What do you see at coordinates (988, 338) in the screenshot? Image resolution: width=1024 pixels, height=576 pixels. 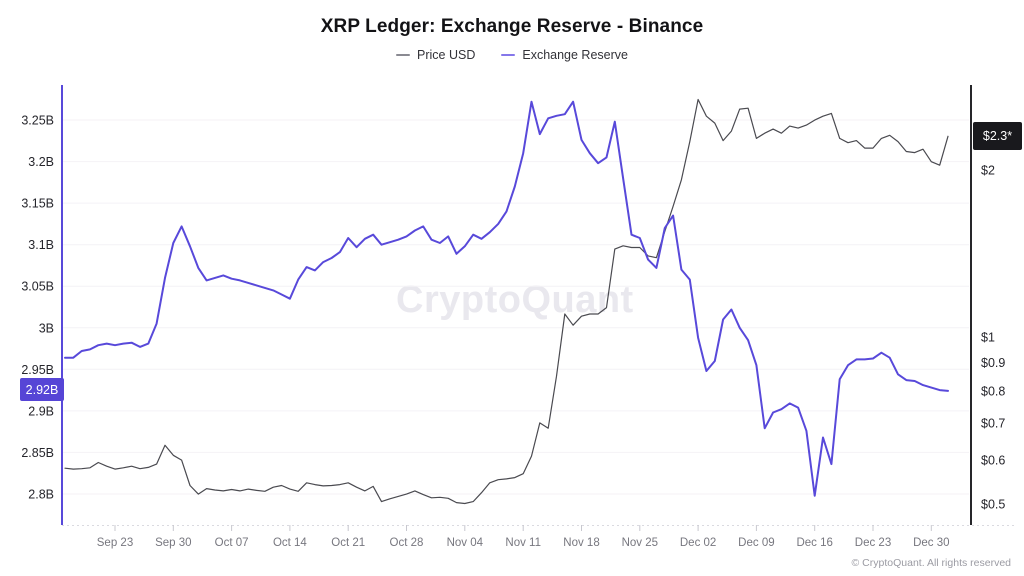 I see `y-right-tick-label: $1` at bounding box center [988, 338].